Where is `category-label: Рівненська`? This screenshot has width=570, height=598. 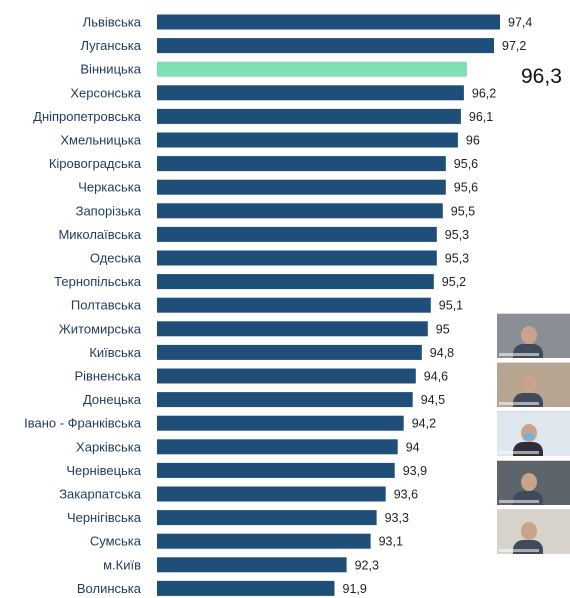 category-label: Рівненська is located at coordinates (107, 376).